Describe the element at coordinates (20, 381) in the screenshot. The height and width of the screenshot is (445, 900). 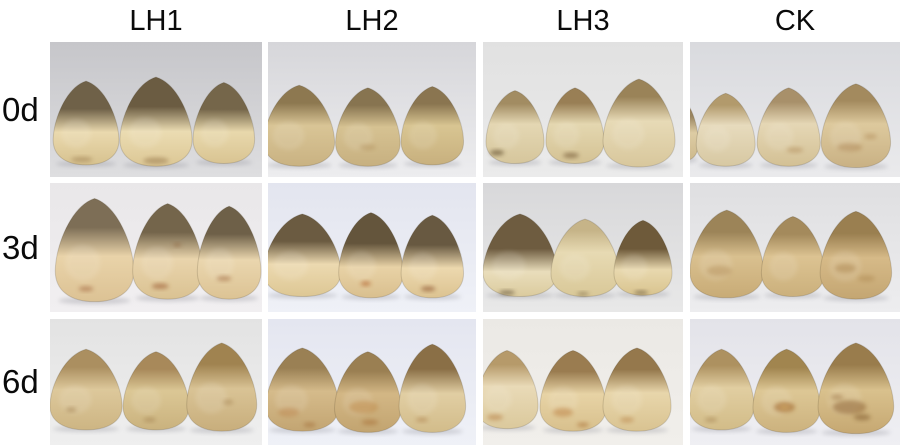
I see `row-label-6d: 6d` at that location.